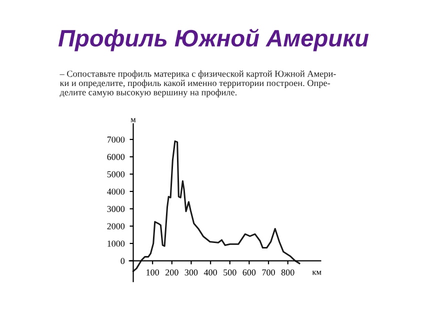 The height and width of the screenshot is (320, 427). I want to click on y-tick-label: 7000, so click(116, 139).